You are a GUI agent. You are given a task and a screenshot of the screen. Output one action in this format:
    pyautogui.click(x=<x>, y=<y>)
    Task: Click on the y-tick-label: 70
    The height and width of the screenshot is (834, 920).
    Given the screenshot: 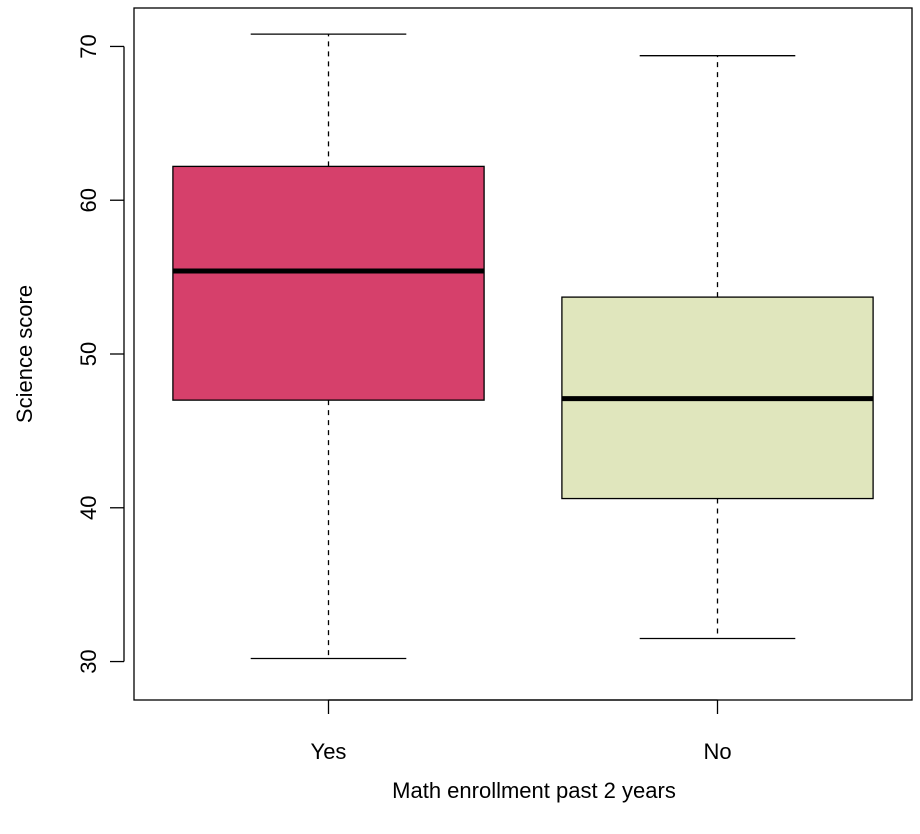 What is the action you would take?
    pyautogui.click(x=88, y=46)
    